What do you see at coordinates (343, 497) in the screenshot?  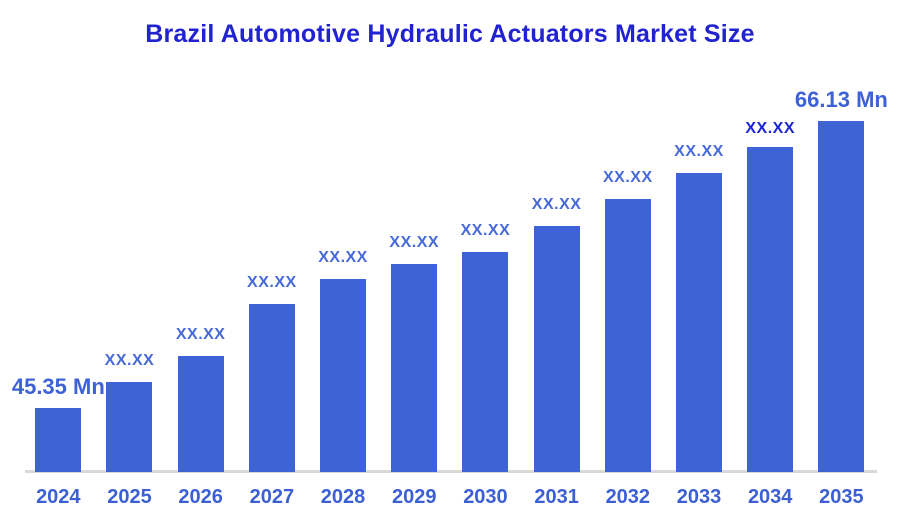 I see `x-axis-label-2028: 2028` at bounding box center [343, 497].